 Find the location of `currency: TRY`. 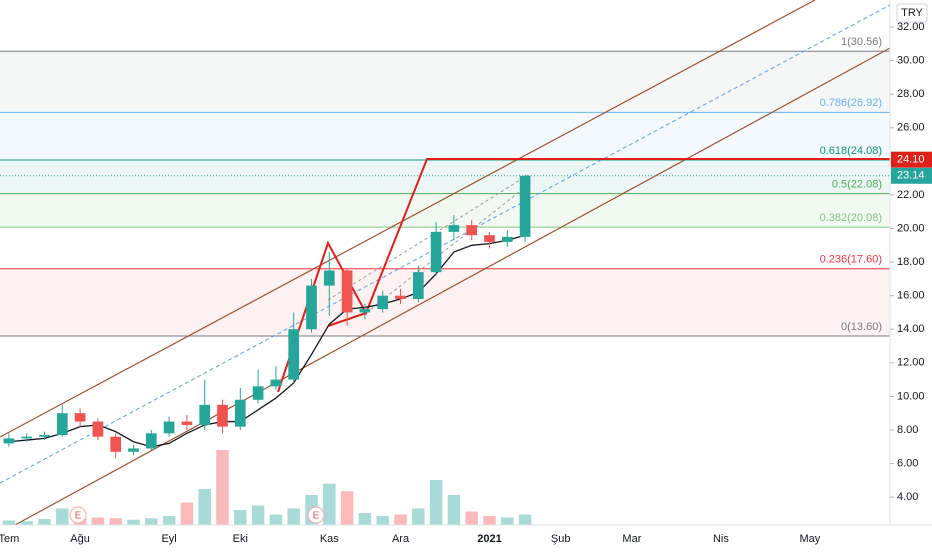

currency: TRY is located at coordinates (912, 13).